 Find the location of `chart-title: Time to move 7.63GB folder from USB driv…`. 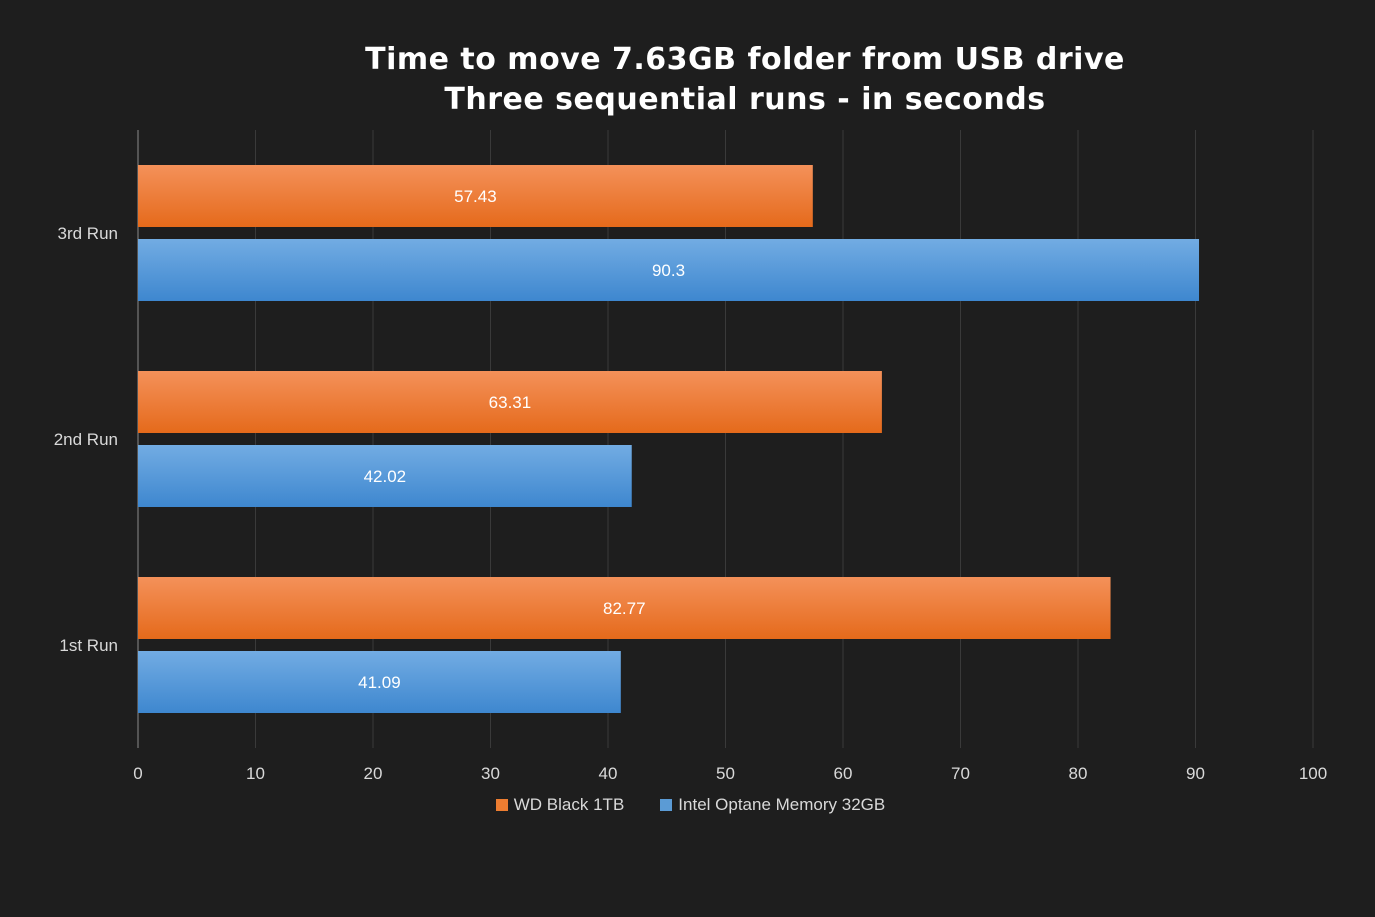

chart-title: Time to move 7.63GB folder from USB driv… is located at coordinates (687, 80).